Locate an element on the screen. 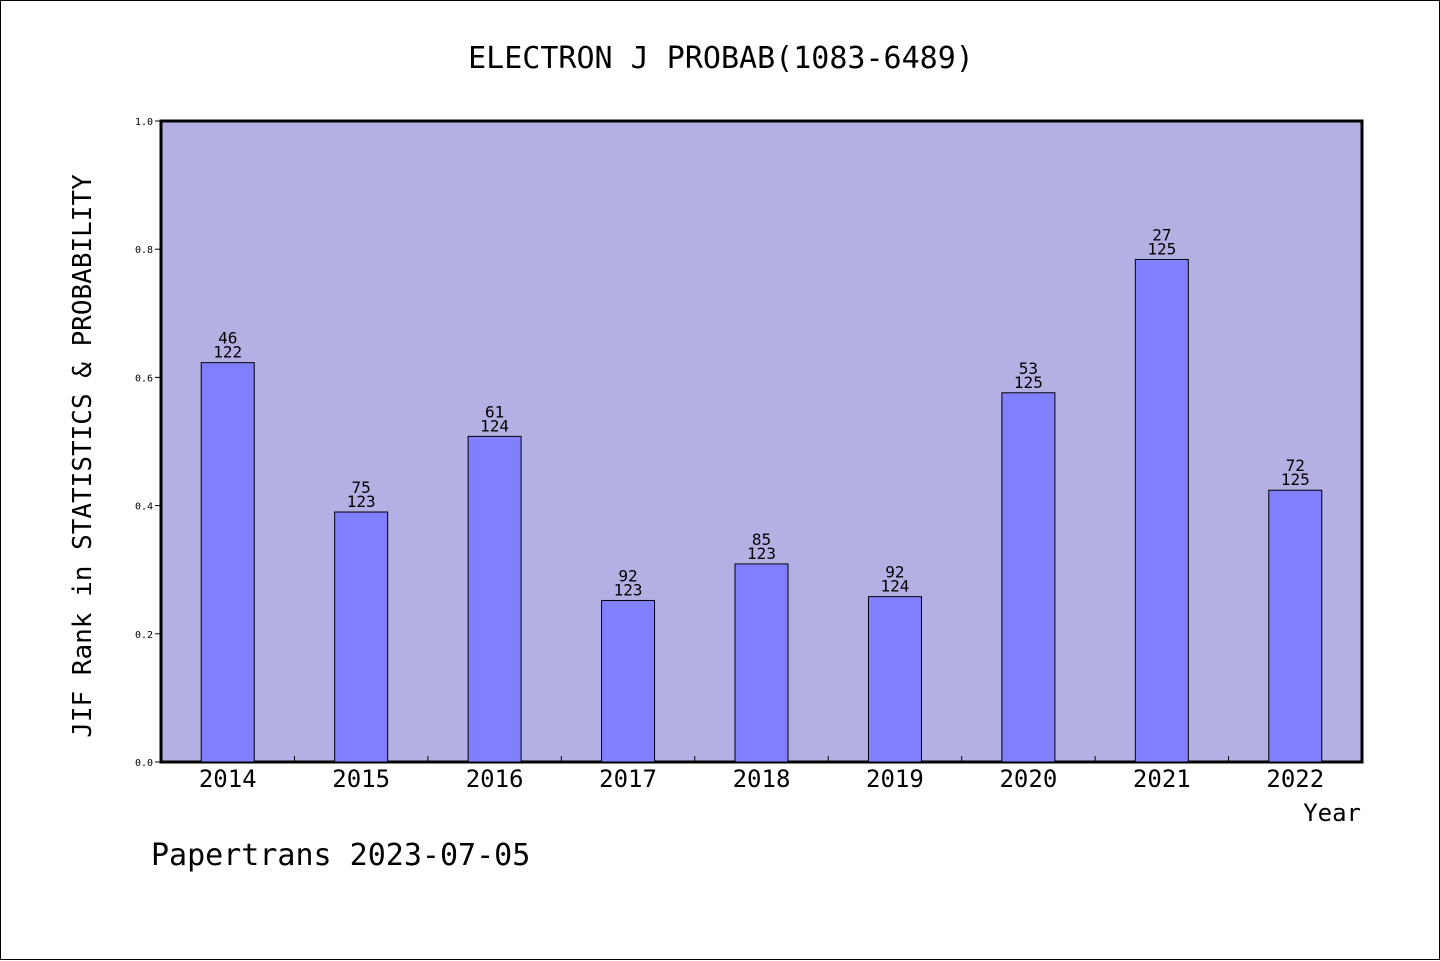 The width and height of the screenshot is (1440, 961). bar-2015 is located at coordinates (361, 637).